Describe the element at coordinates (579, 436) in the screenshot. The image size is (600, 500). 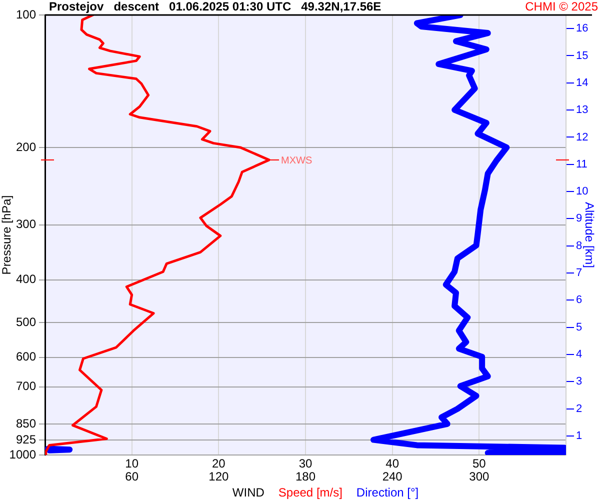
I see `y2-tick-label: 1` at that location.